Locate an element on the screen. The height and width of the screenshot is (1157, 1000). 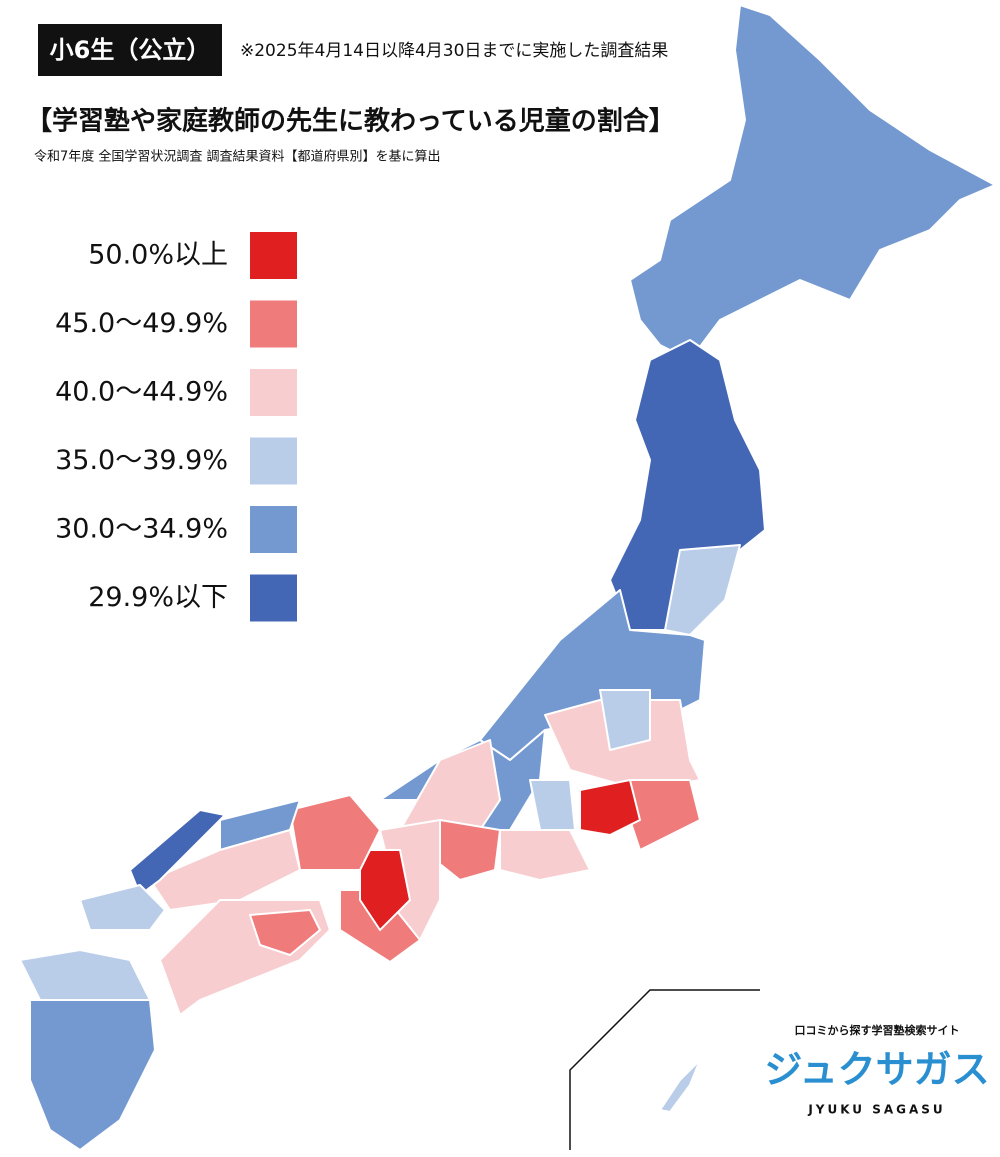
legend-label: 29.9%以下 is located at coordinates (158, 597).